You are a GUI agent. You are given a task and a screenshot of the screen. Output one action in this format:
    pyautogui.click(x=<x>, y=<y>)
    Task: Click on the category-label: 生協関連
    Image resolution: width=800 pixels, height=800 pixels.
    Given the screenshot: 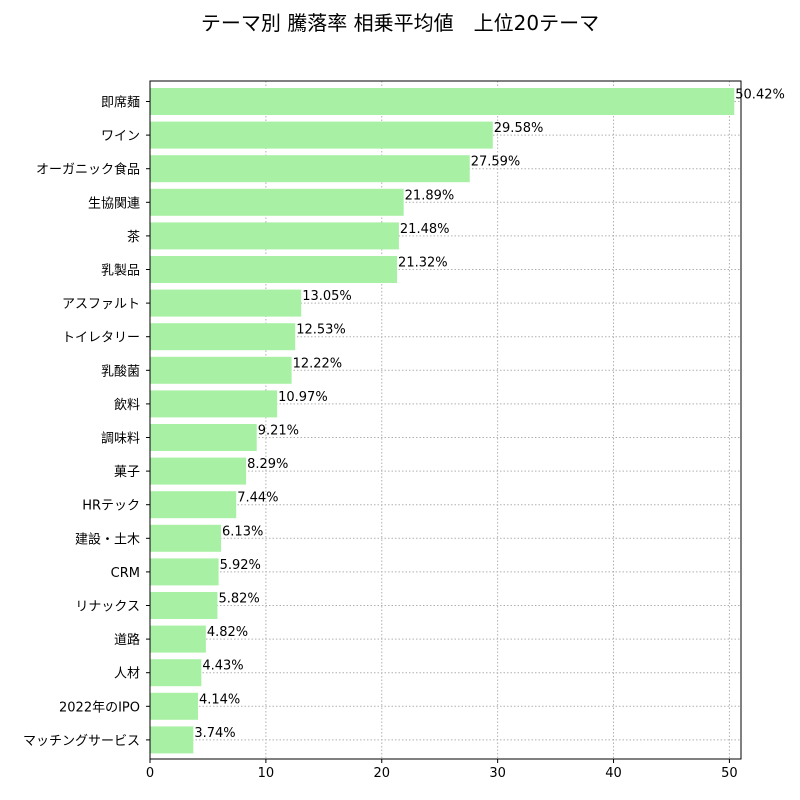 What is the action you would take?
    pyautogui.click(x=114, y=203)
    